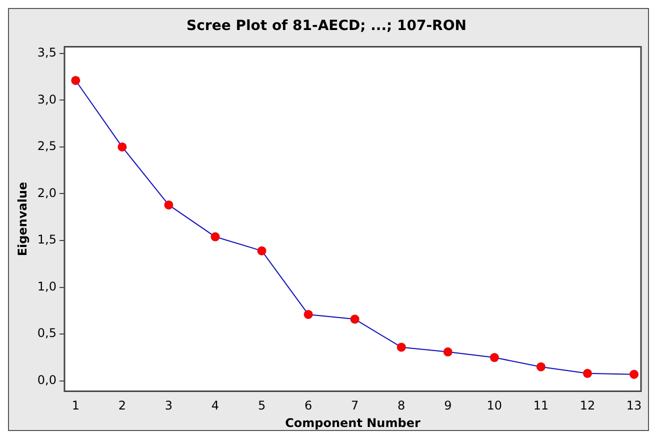  I want to click on y-tick-label: 0,0, so click(46, 380).